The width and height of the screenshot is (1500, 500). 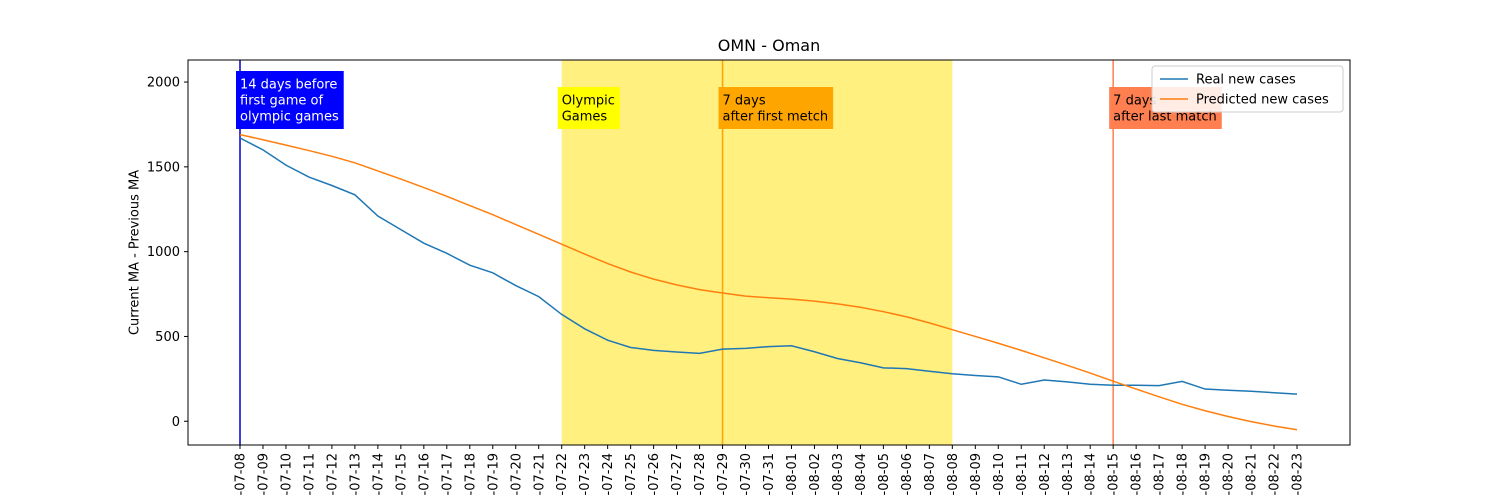 What do you see at coordinates (838, 474) in the screenshot?
I see `x-tick-label: -08-03` at bounding box center [838, 474].